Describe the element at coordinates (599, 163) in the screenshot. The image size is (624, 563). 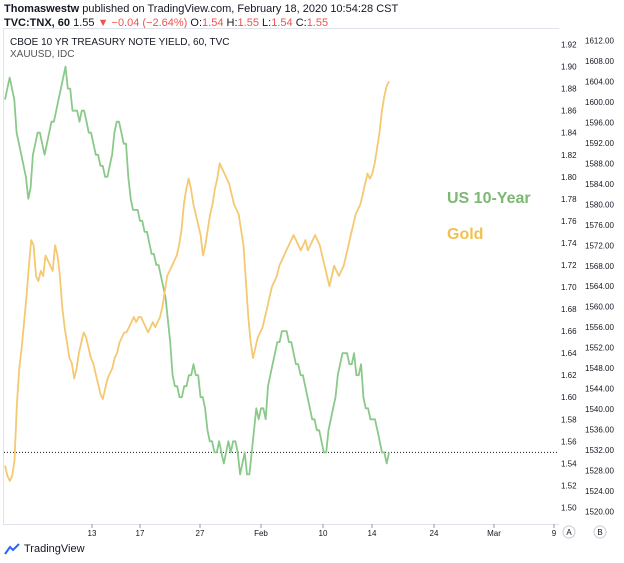
I see `gold-tick-label: 1588.00` at that location.